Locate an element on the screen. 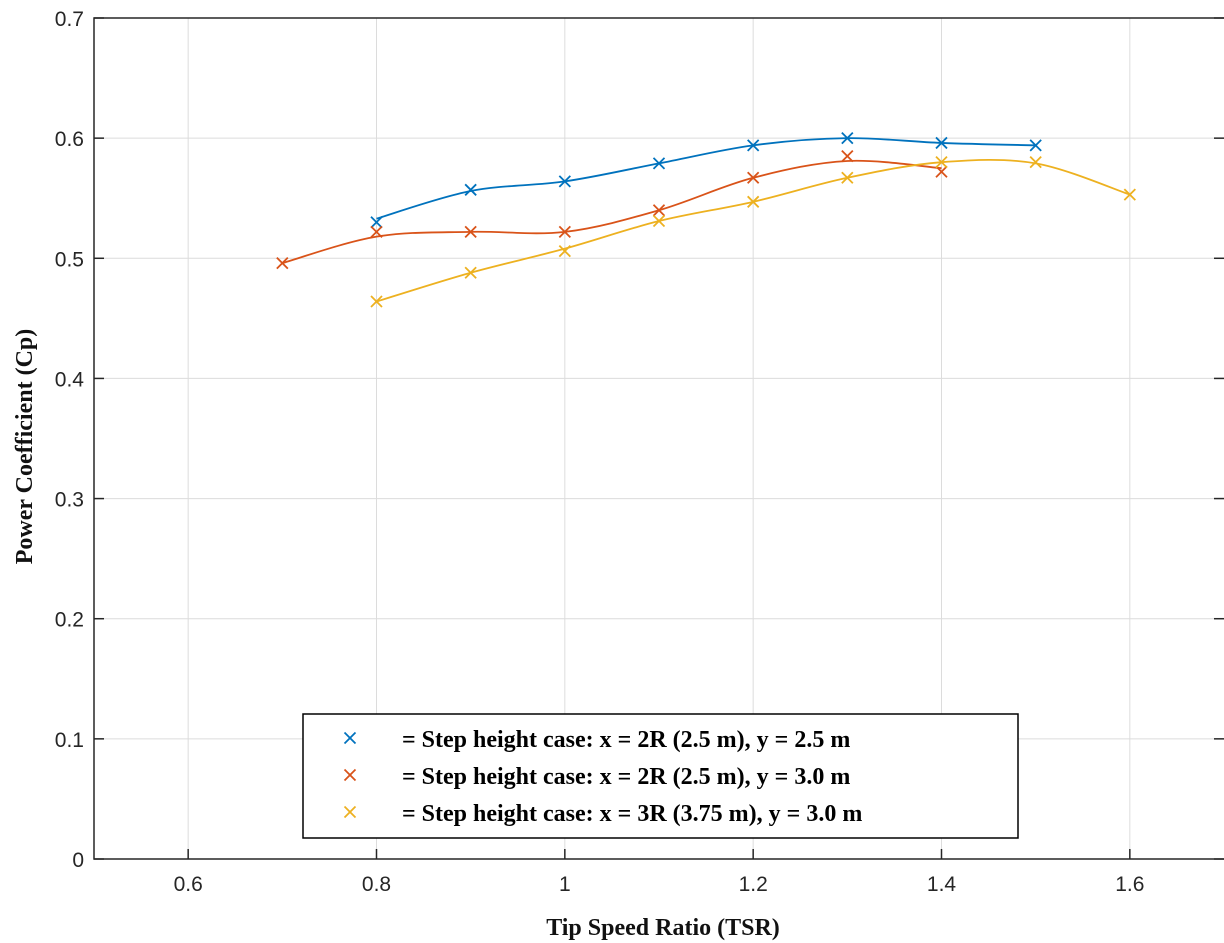 This screenshot has height=943, width=1224. legend-box is located at coordinates (660, 776).